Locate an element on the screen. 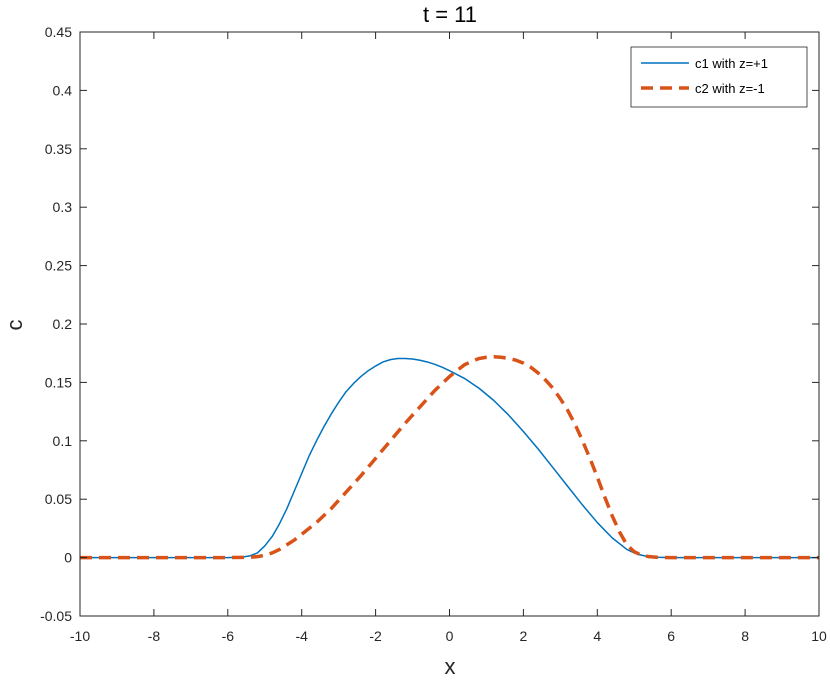 Image resolution: width=830 pixels, height=680 pixels. legend: c1 with z=+1 c2 with z=-1 is located at coordinates (719, 77).